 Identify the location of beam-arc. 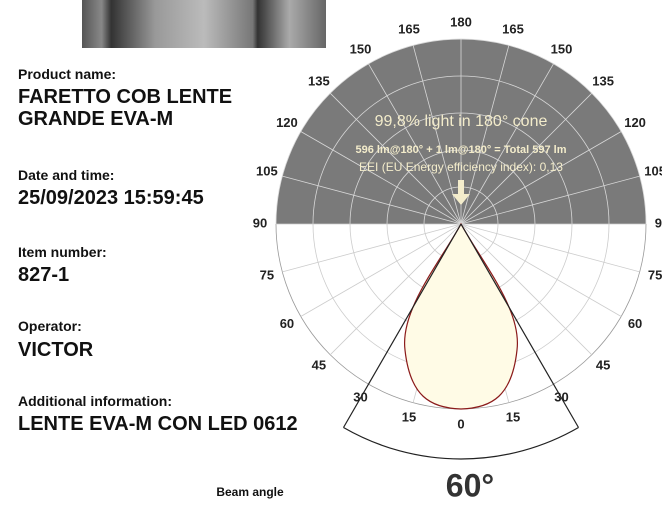
(461, 443).